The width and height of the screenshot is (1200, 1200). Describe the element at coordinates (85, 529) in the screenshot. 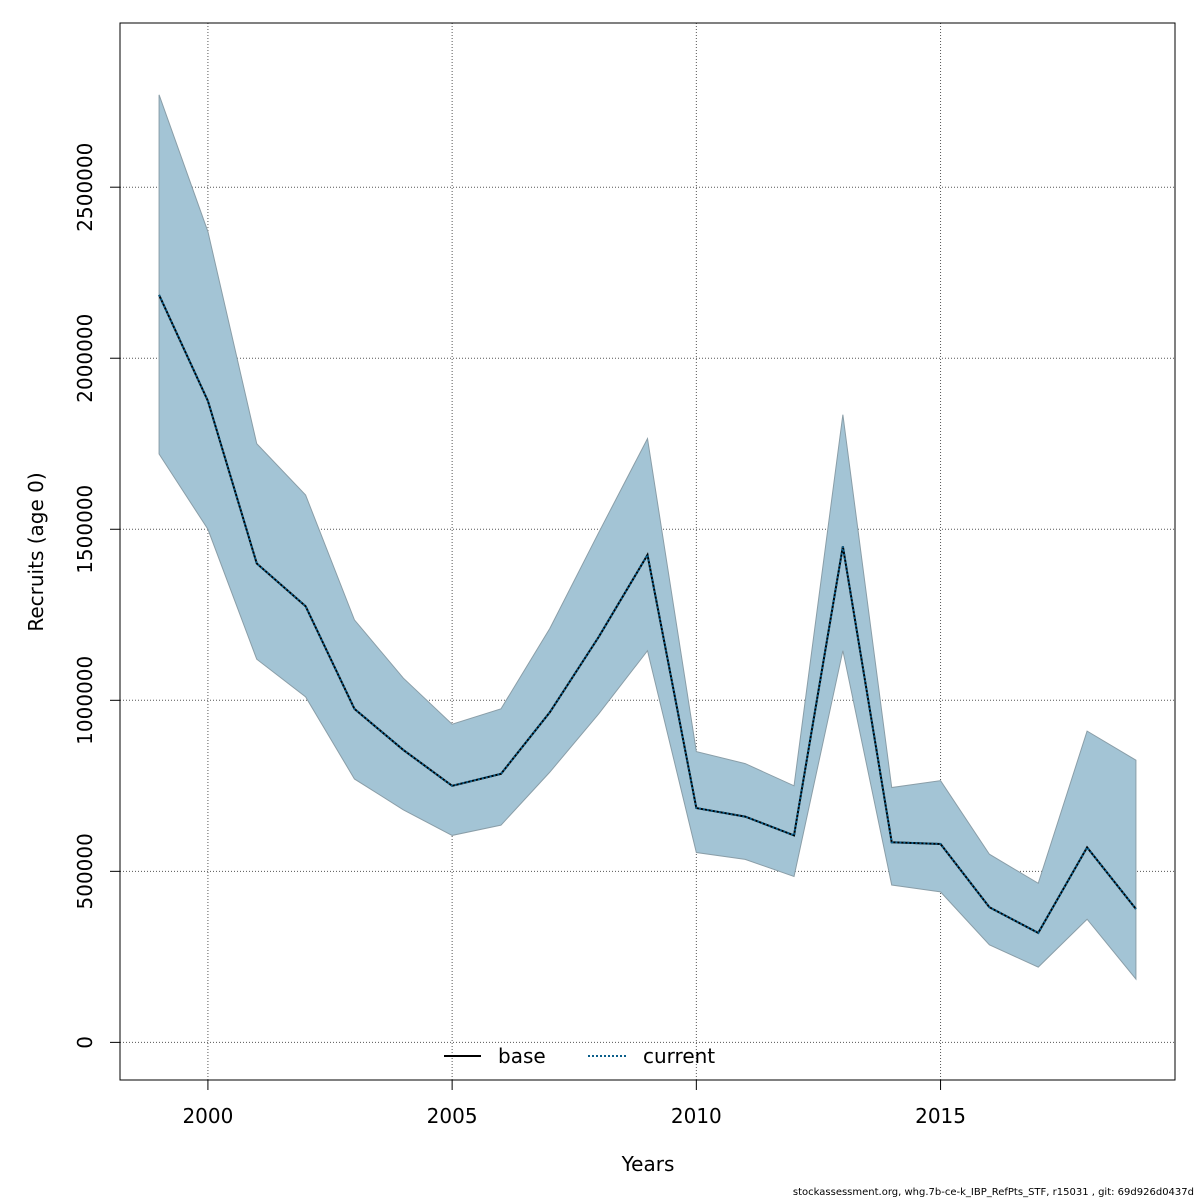

I see `y-tick-label: 1500000` at that location.